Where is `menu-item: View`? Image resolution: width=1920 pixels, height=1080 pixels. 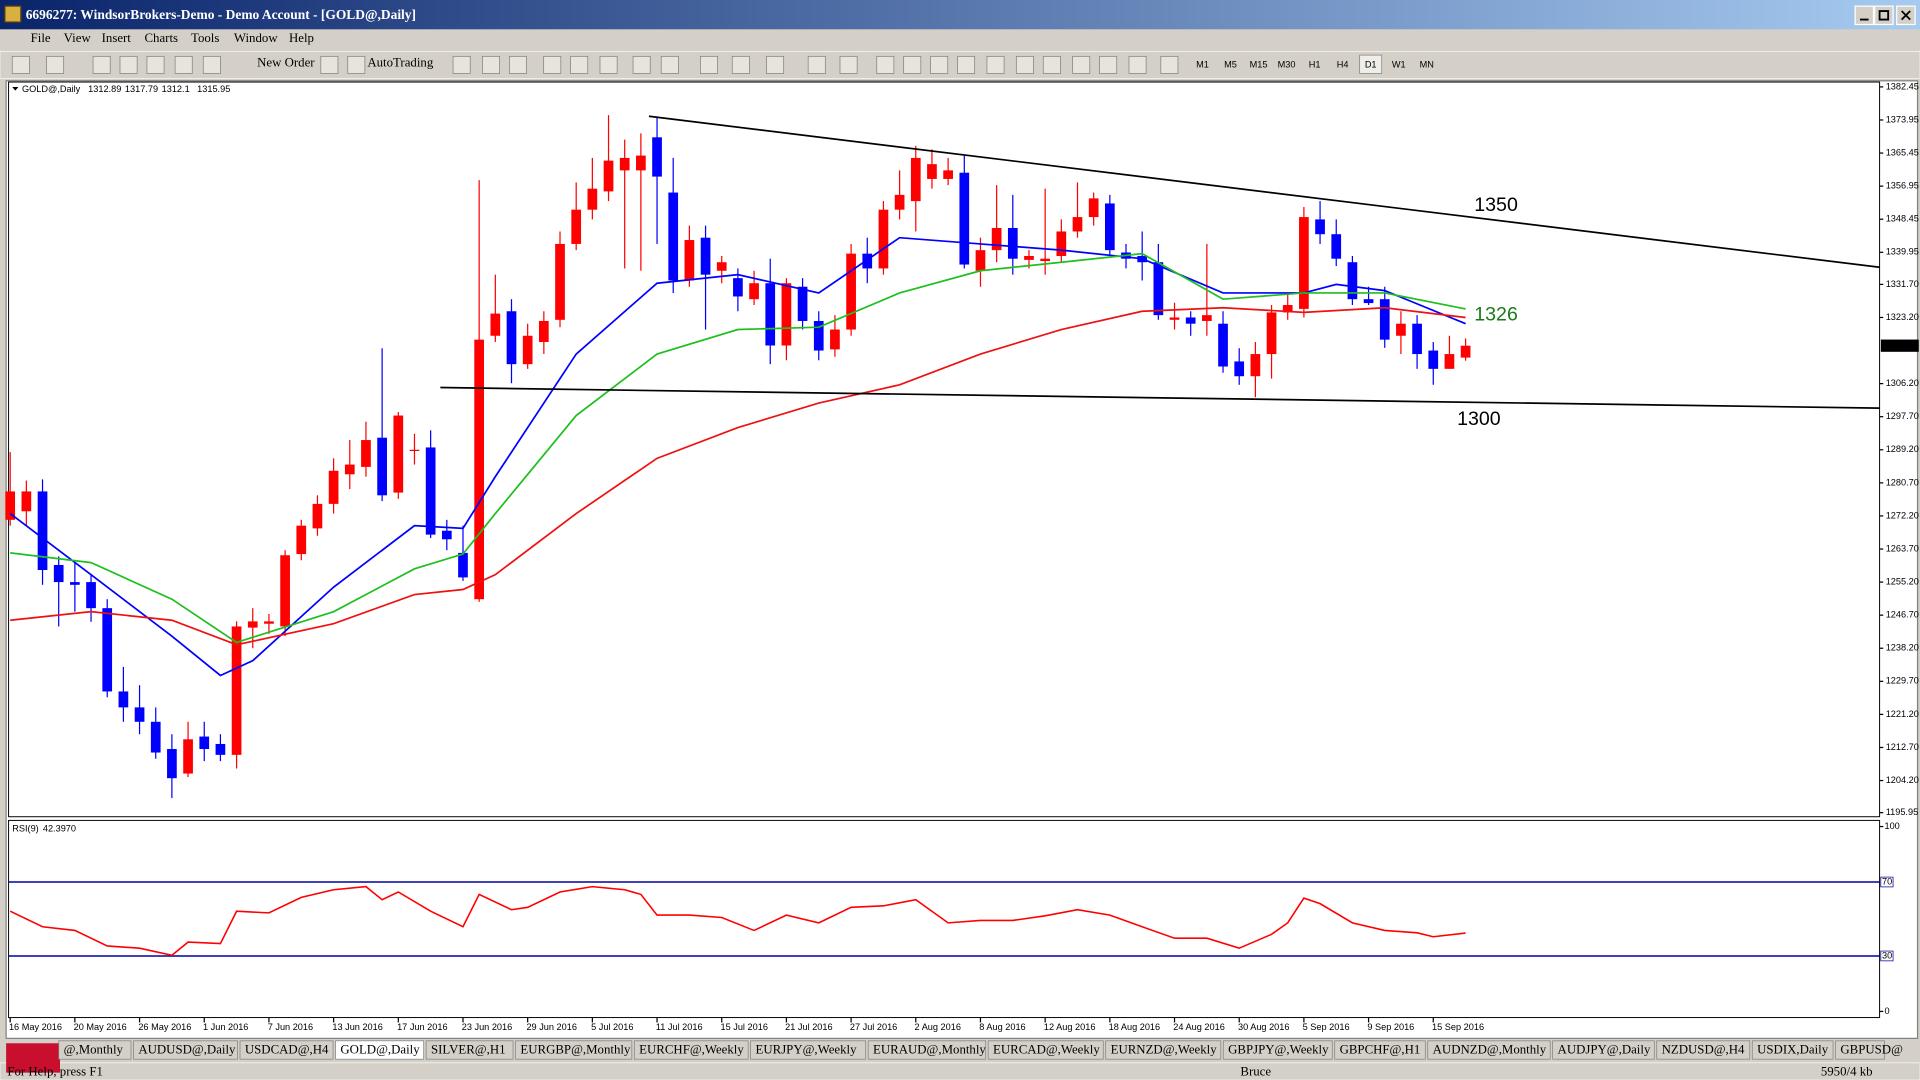
menu-item: View is located at coordinates (78, 38).